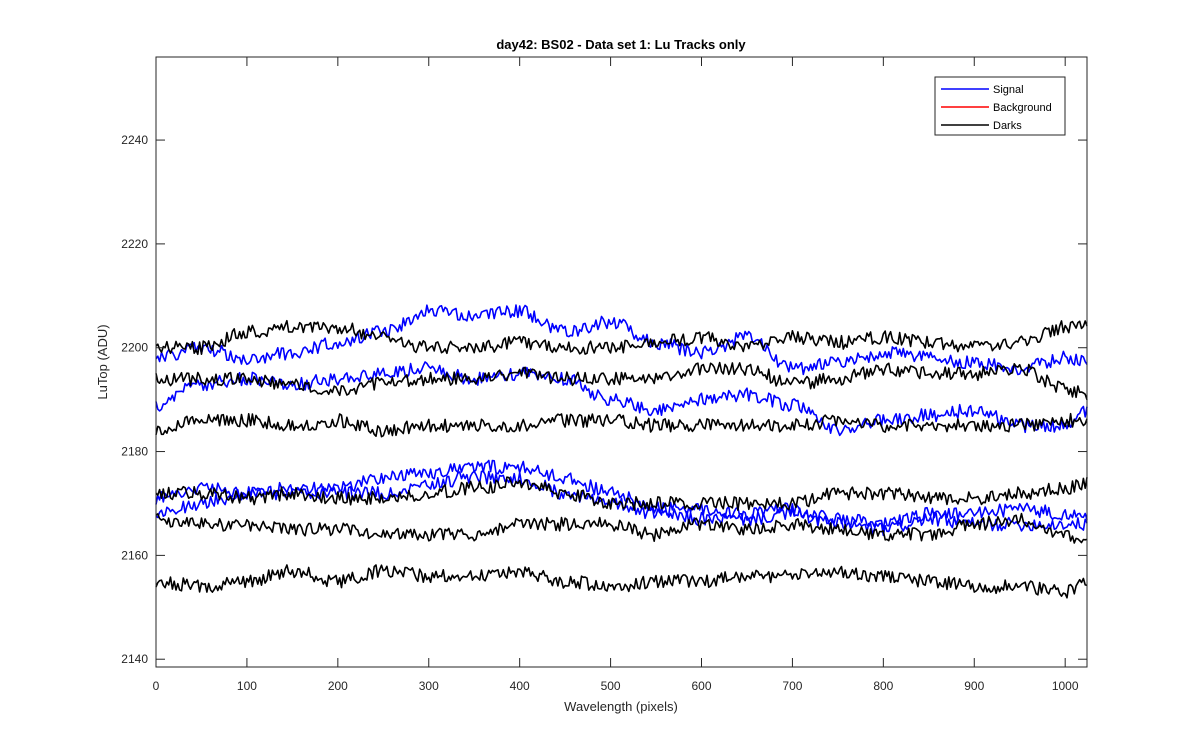 Image resolution: width=1200 pixels, height=750 pixels. What do you see at coordinates (134, 555) in the screenshot?
I see `y-tick-label: 2160` at bounding box center [134, 555].